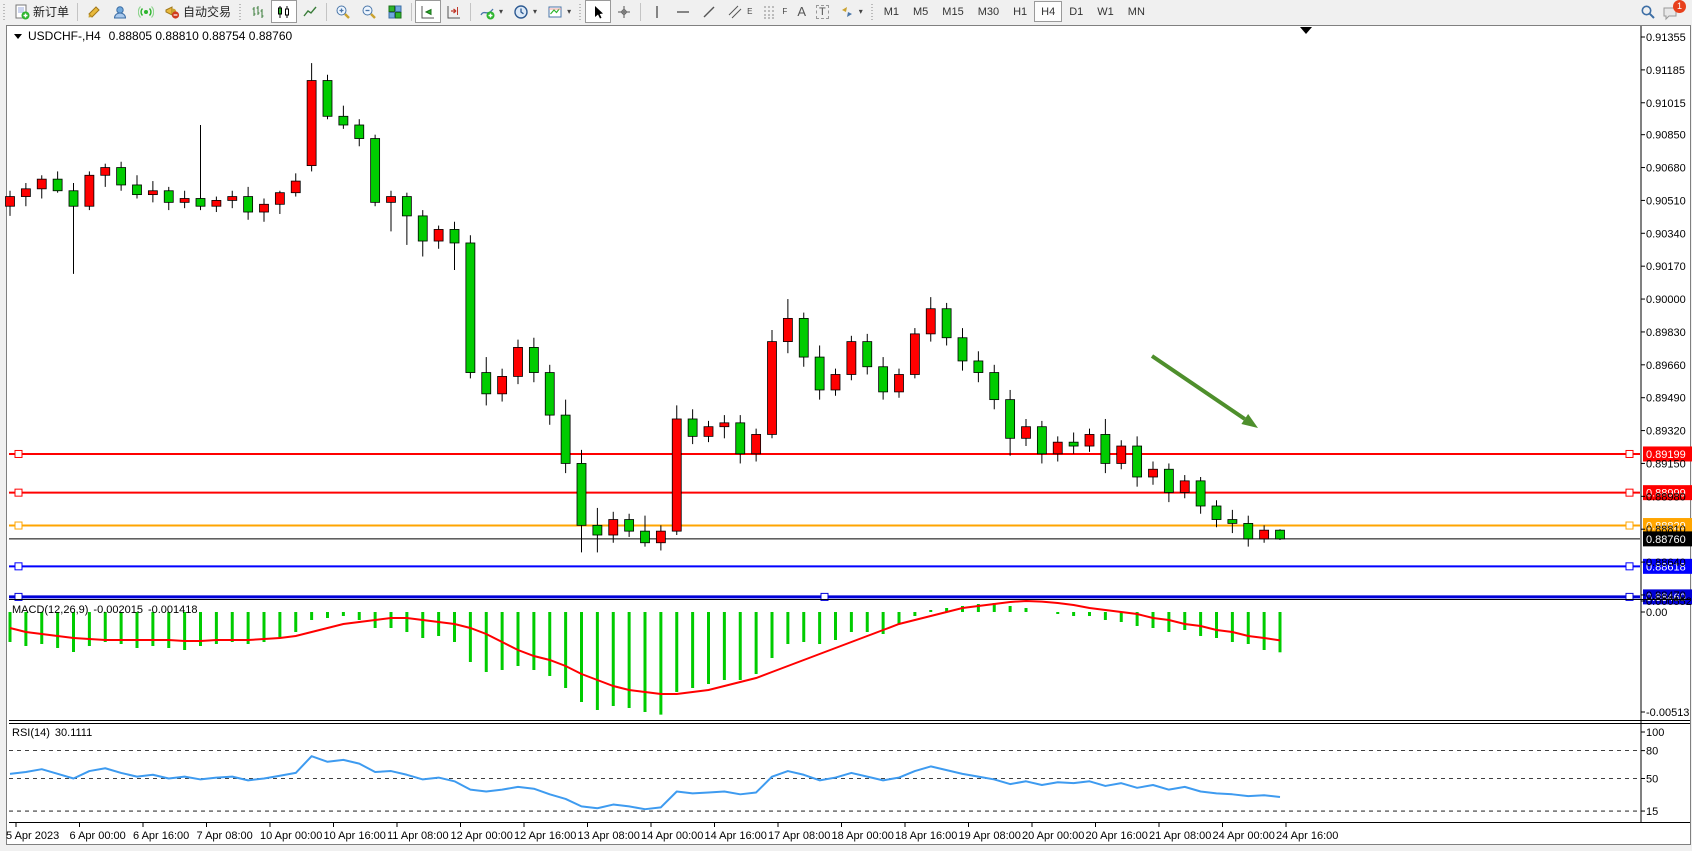 The width and height of the screenshot is (1692, 851). Describe the element at coordinates (18, 36) in the screenshot. I see `chart-dropdown-toggle` at that location.